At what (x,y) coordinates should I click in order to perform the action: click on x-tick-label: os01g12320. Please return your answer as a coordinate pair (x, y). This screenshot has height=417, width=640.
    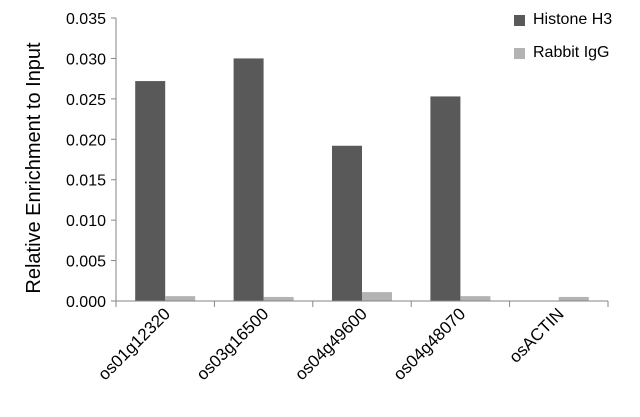
    Looking at the image, I should click on (134, 344).